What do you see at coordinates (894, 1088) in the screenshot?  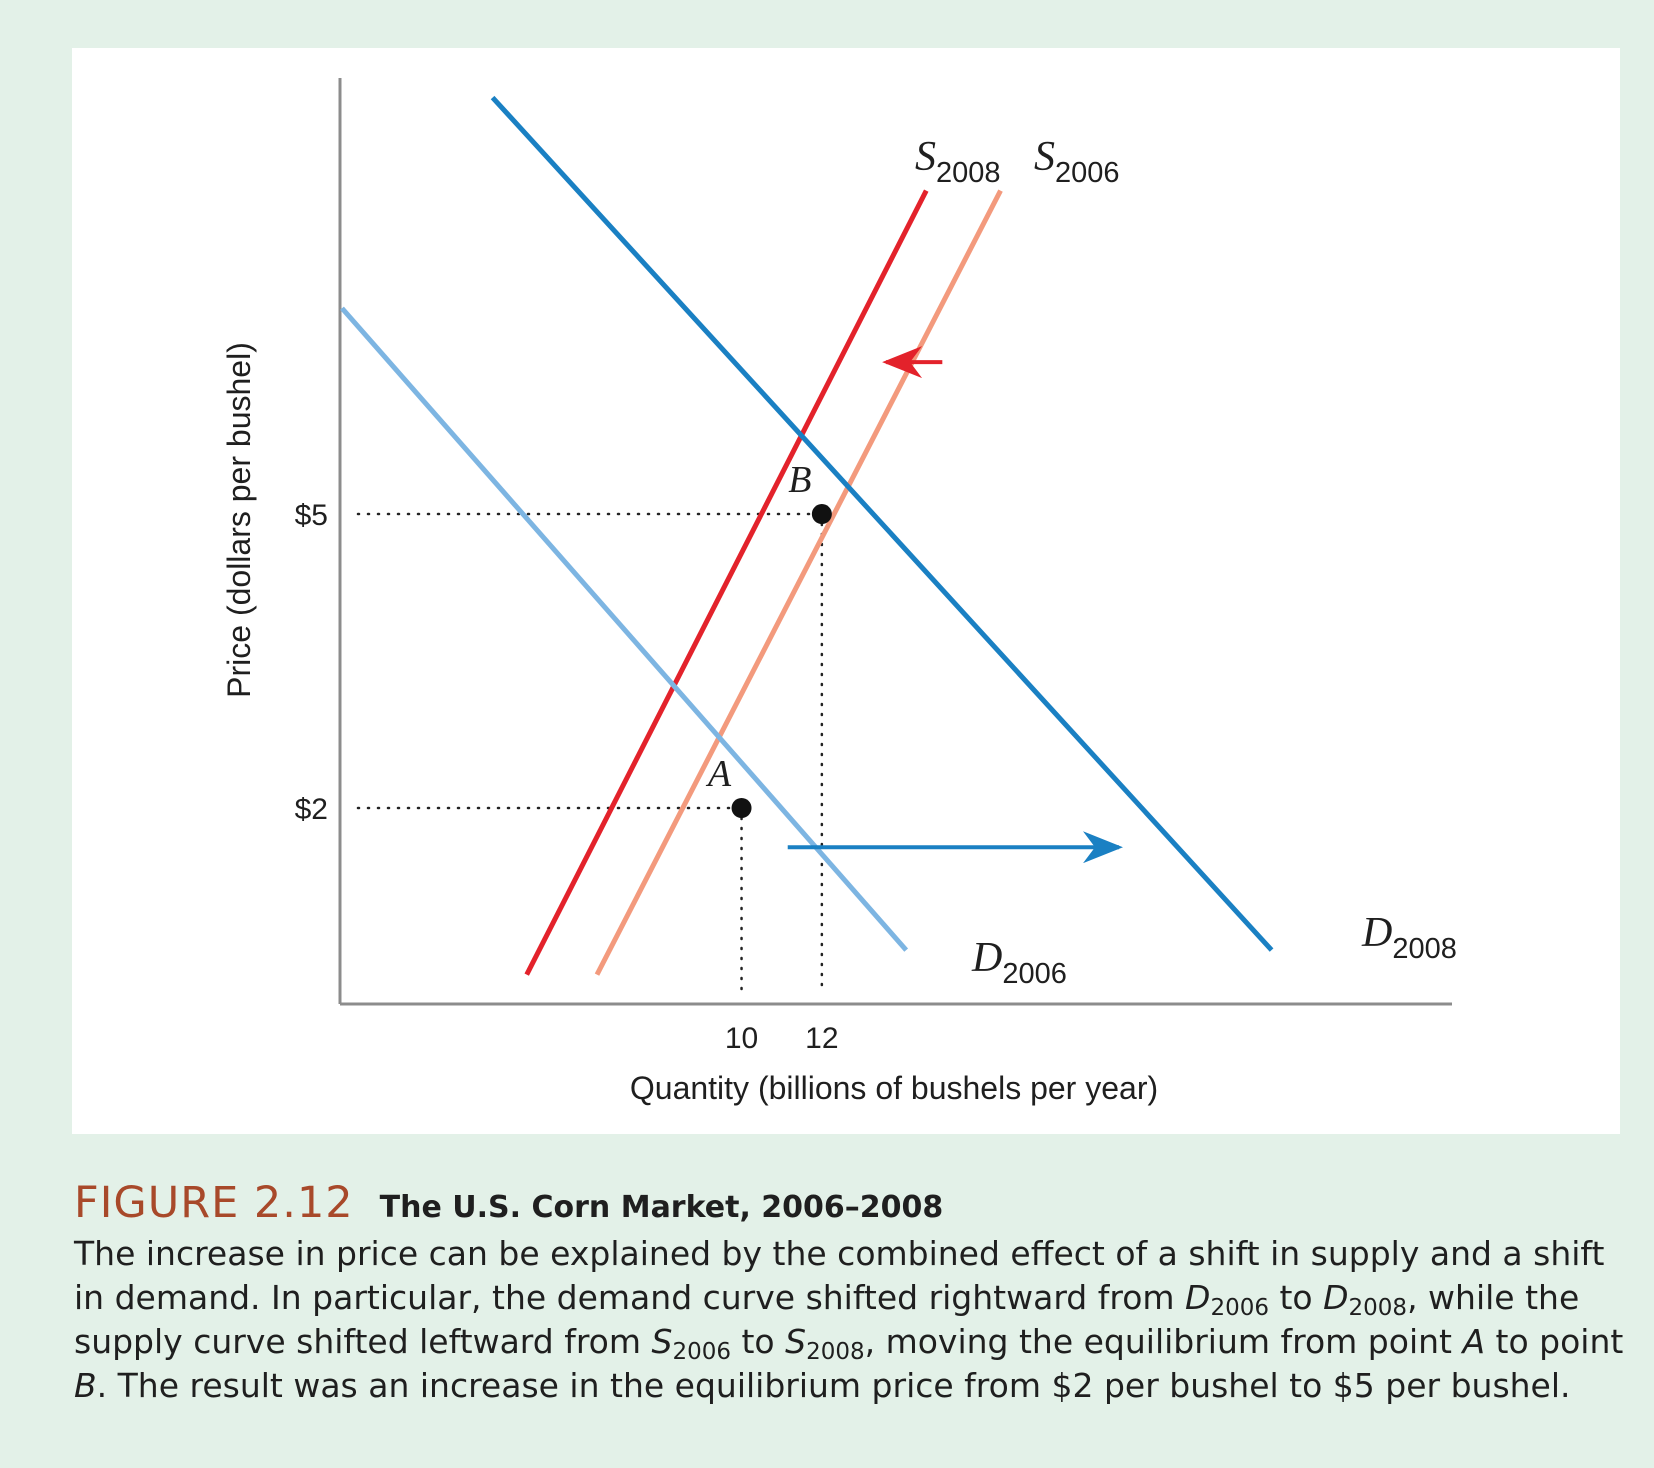 I see `x-axis-label: Quantity (billions of bushels per year)` at bounding box center [894, 1088].